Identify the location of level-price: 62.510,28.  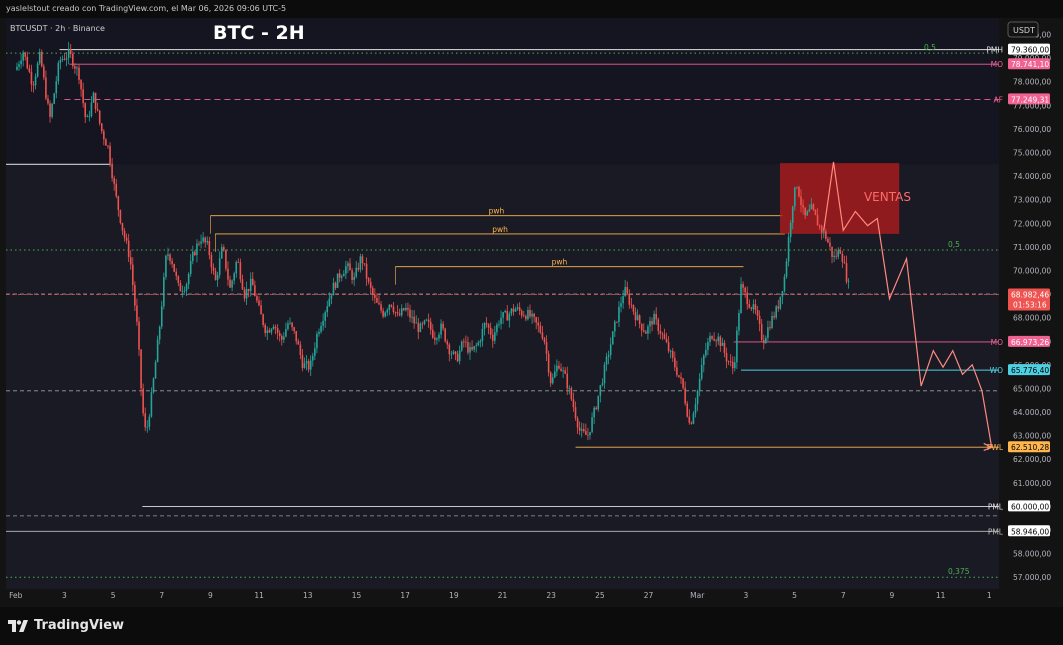
(1030, 447).